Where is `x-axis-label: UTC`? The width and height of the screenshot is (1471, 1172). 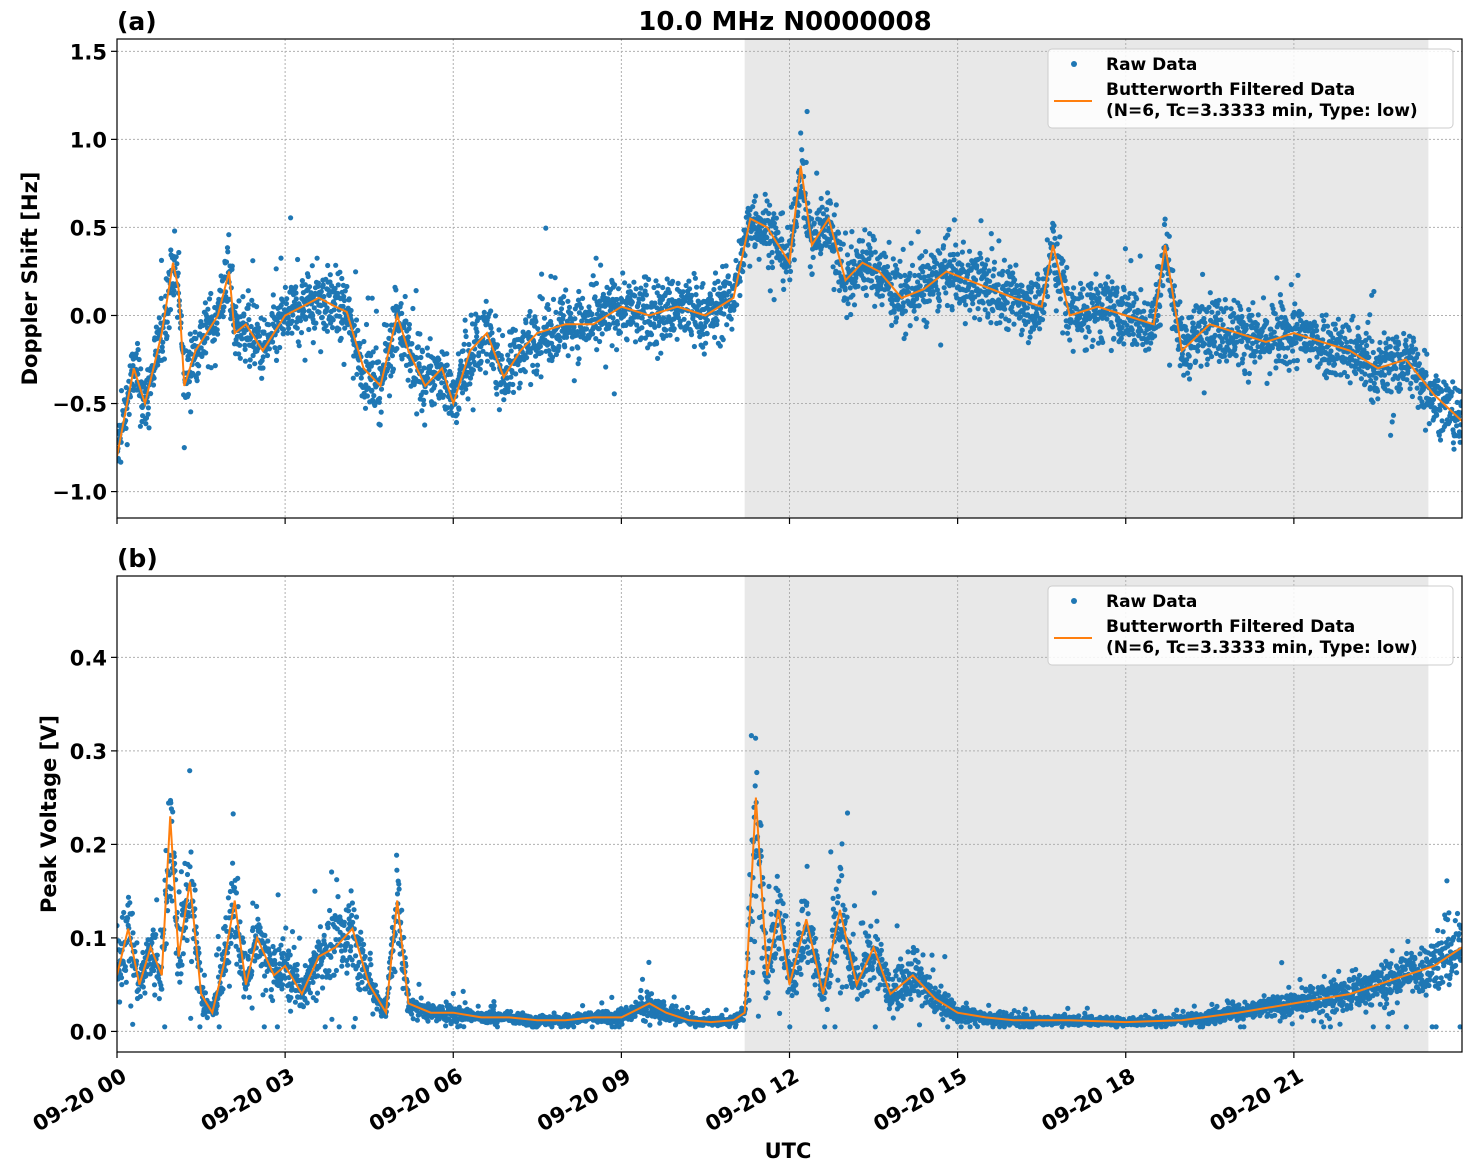
x-axis-label: UTC is located at coordinates (788, 1151).